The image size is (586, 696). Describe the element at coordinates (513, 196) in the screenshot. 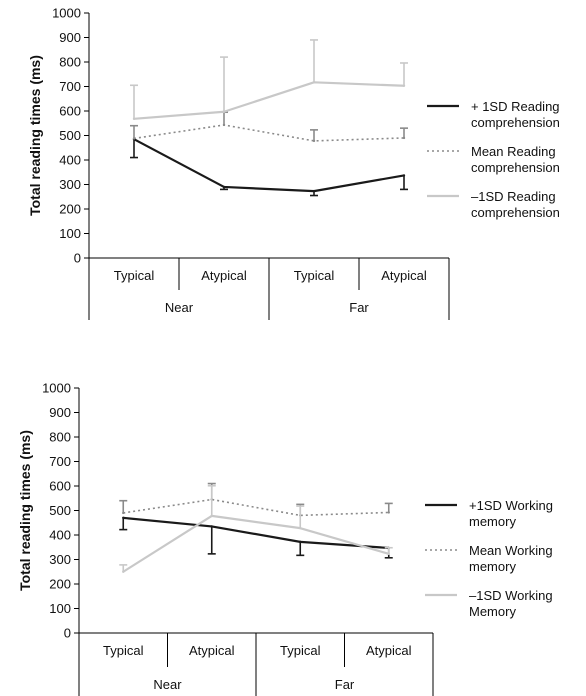

I see `legend-label: –1SD Reading` at that location.